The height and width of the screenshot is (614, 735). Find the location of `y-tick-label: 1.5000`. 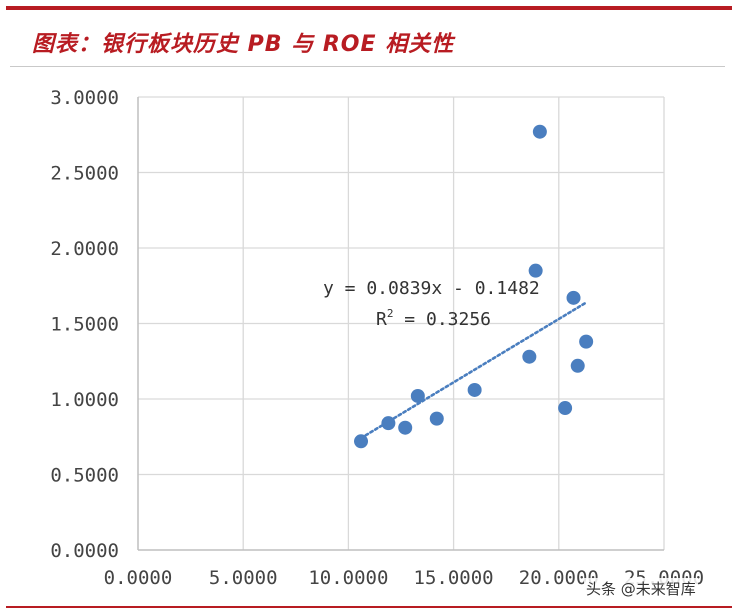

y-tick-label: 1.5000 is located at coordinates (84, 325).